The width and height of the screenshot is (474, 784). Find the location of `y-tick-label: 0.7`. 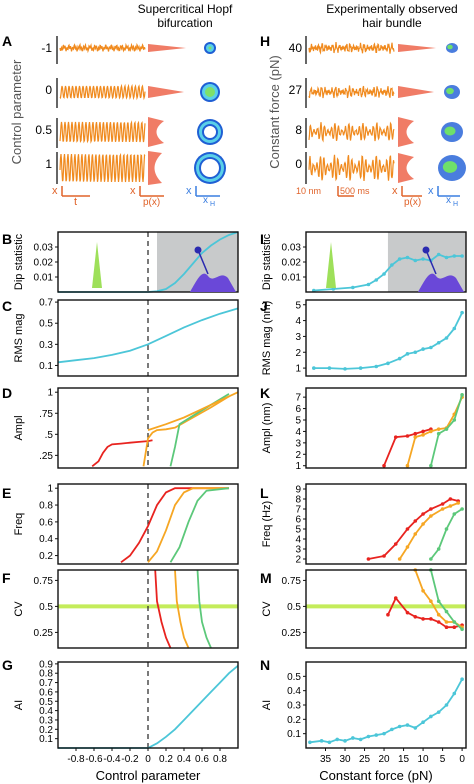

y-tick-label: 0.7 is located at coordinates (46, 303).